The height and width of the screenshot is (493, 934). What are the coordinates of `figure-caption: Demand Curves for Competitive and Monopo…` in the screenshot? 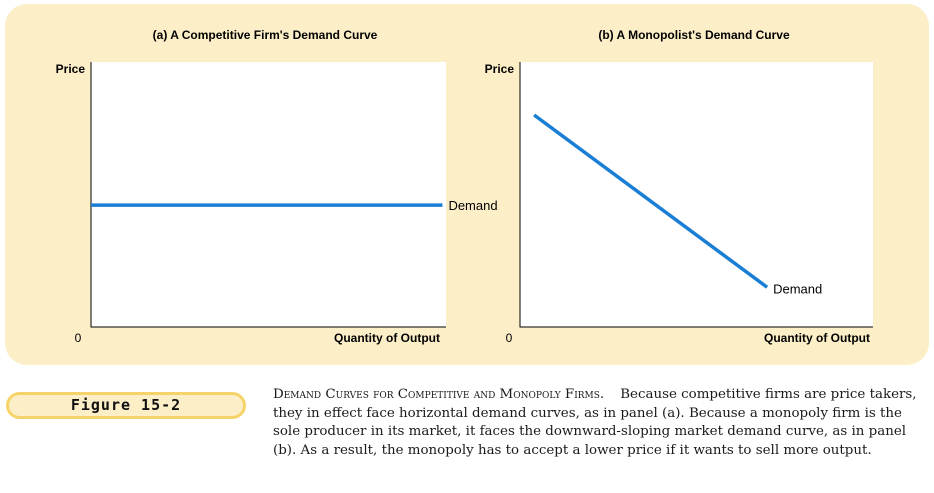 It's located at (598, 423).